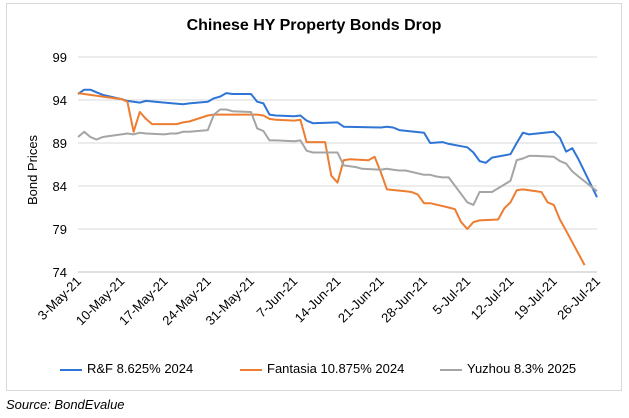 The image size is (629, 418). I want to click on y-tick-label: 84, so click(60, 186).